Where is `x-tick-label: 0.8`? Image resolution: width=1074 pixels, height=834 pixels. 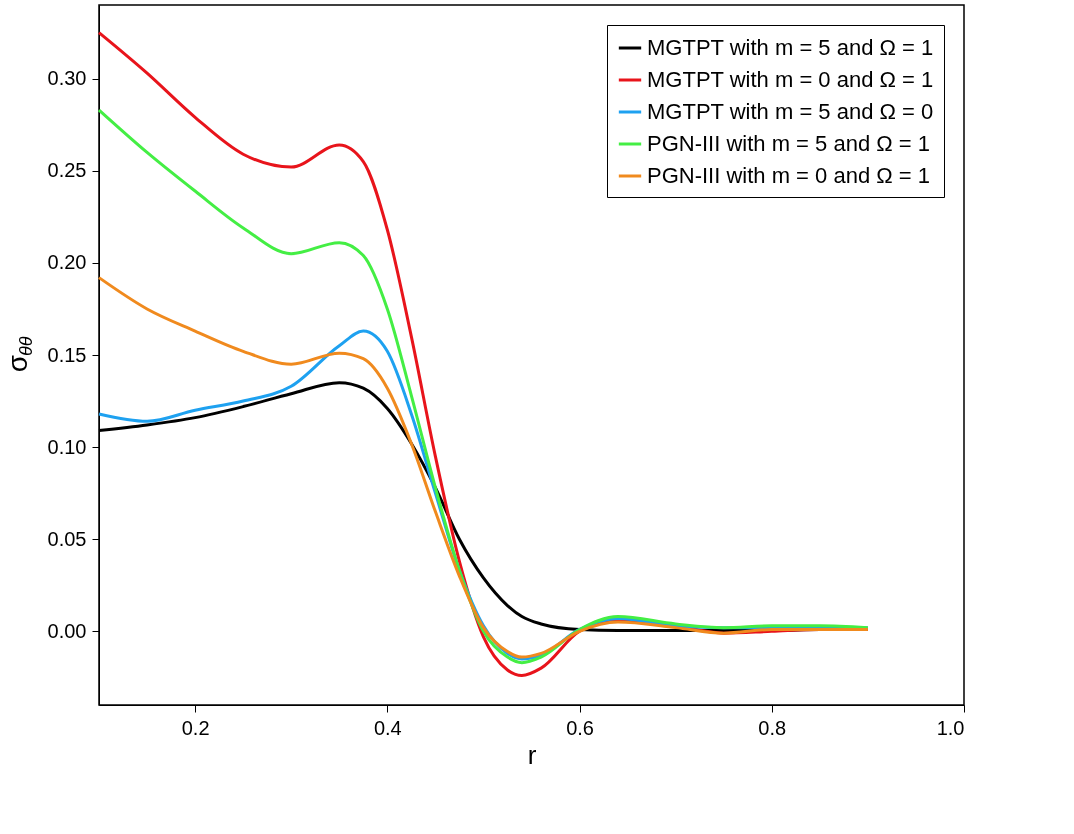
x-tick-label: 0.8 is located at coordinates (772, 727).